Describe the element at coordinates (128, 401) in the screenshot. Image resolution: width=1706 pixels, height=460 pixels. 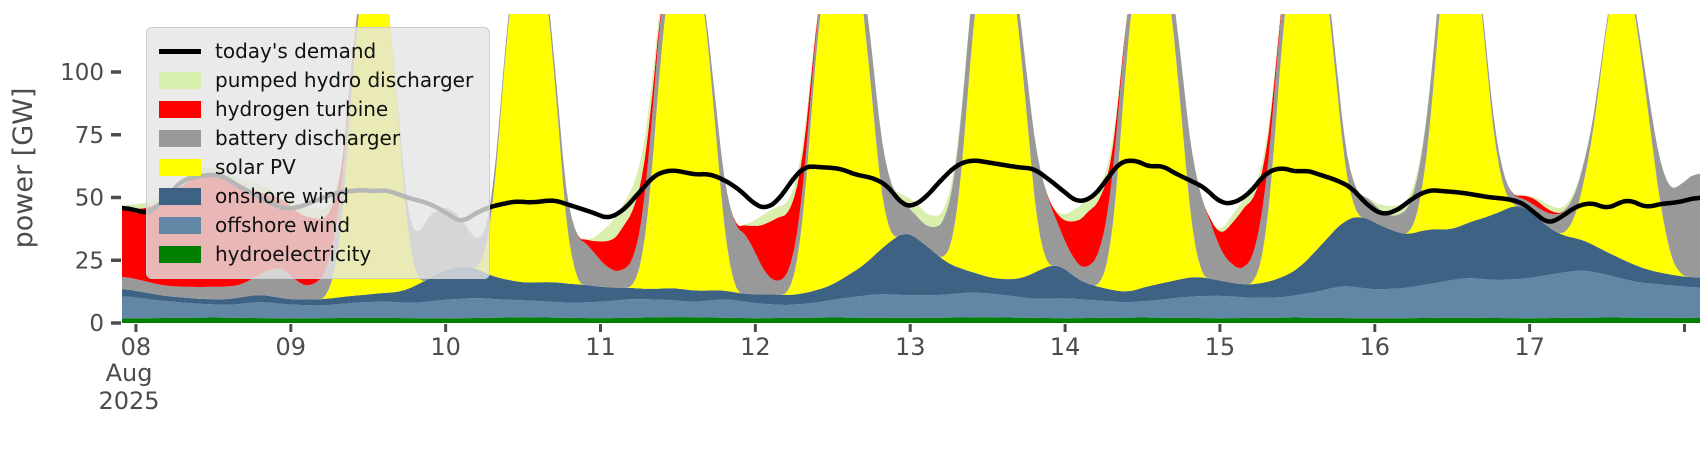
I see `x-axis-year-label: 2025` at that location.